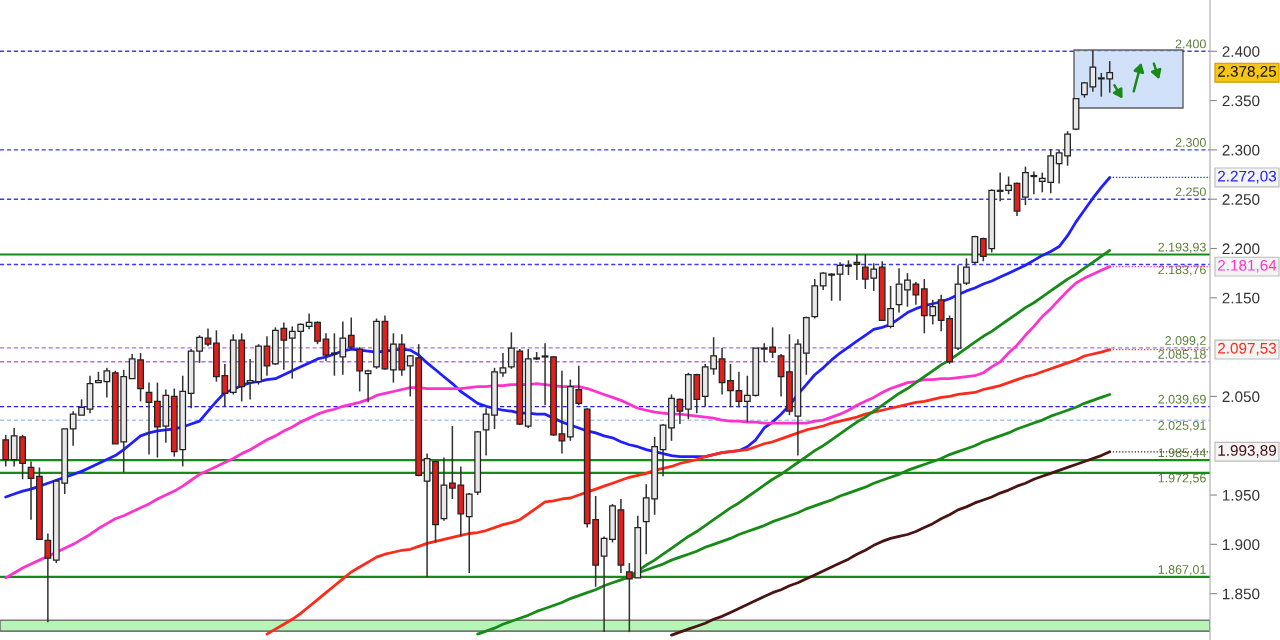 Image resolution: width=1280 pixels, height=640 pixels. I want to click on ref-line-label: 1.867,01, so click(1182, 570).